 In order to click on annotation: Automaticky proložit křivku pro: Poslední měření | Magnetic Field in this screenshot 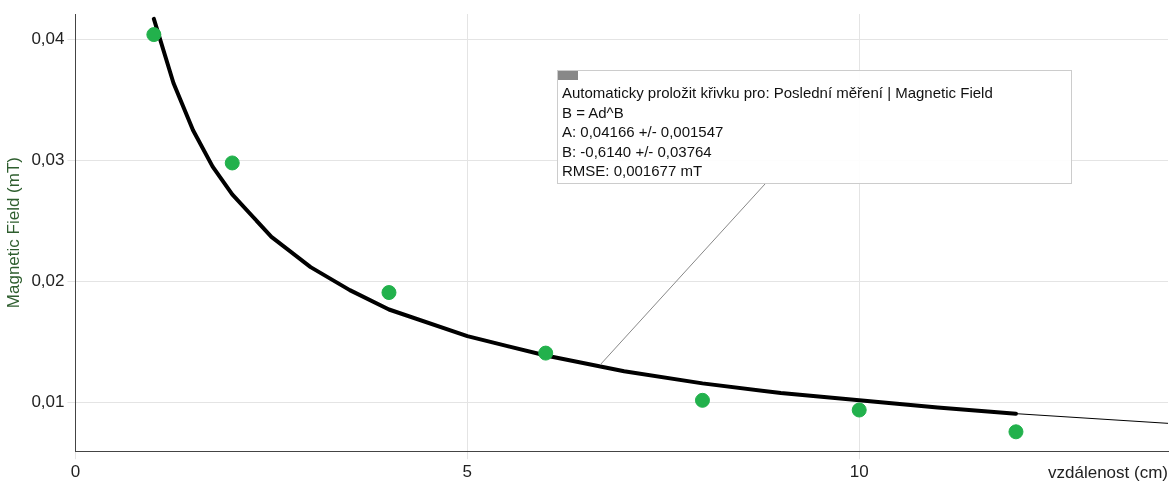, I will do `click(778, 93)`.